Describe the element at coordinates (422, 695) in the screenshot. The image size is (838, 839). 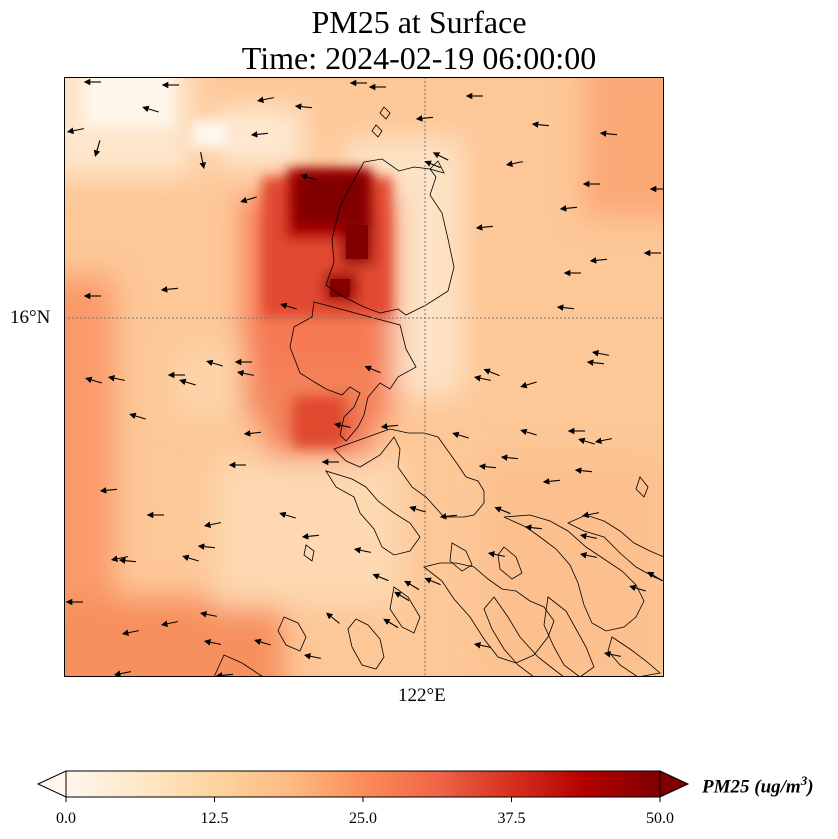
I see `longitude-tick-label: 122°E` at that location.